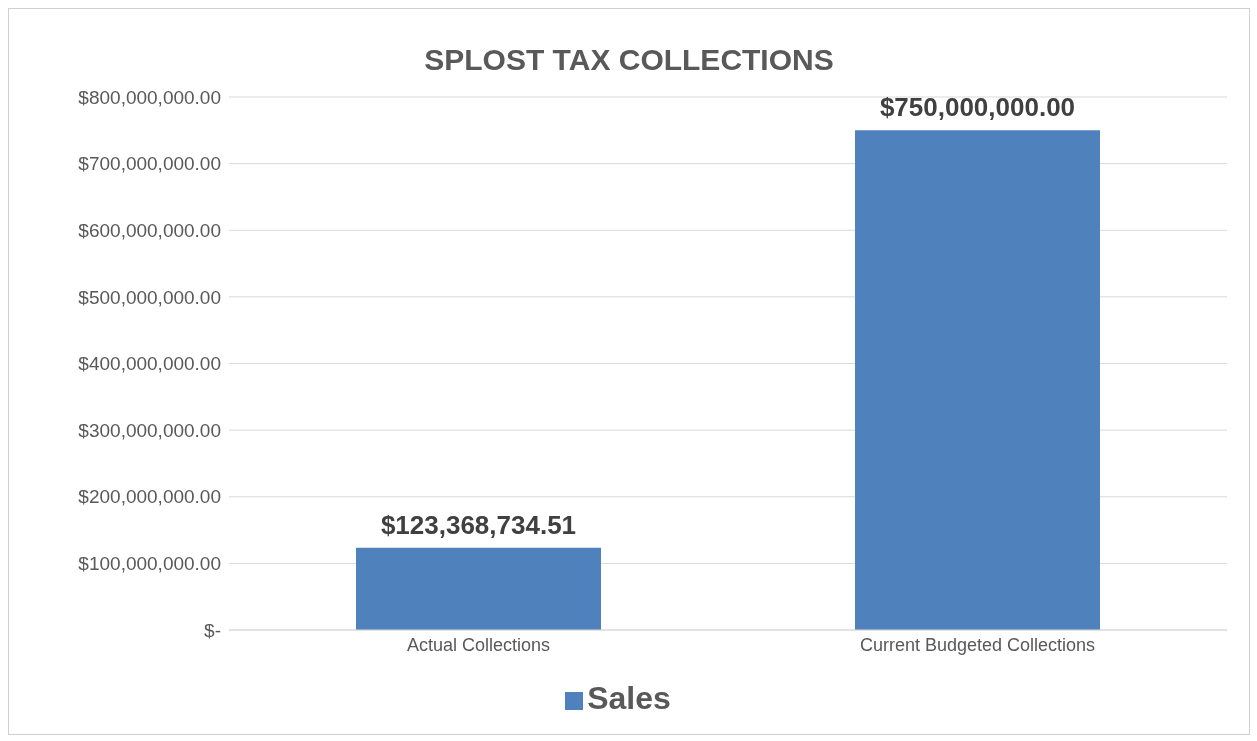 The width and height of the screenshot is (1257, 741). I want to click on data-label: $750,000,000.00, so click(977, 107).